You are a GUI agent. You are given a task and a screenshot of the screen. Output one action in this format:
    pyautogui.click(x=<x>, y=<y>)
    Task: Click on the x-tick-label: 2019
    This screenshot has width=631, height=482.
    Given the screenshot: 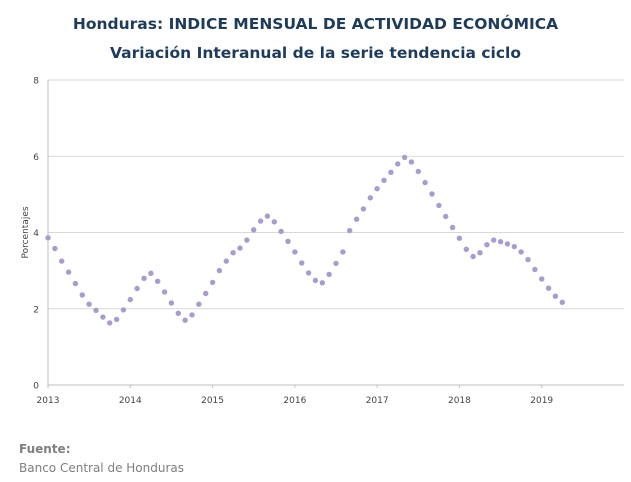 What is the action you would take?
    pyautogui.click(x=541, y=401)
    